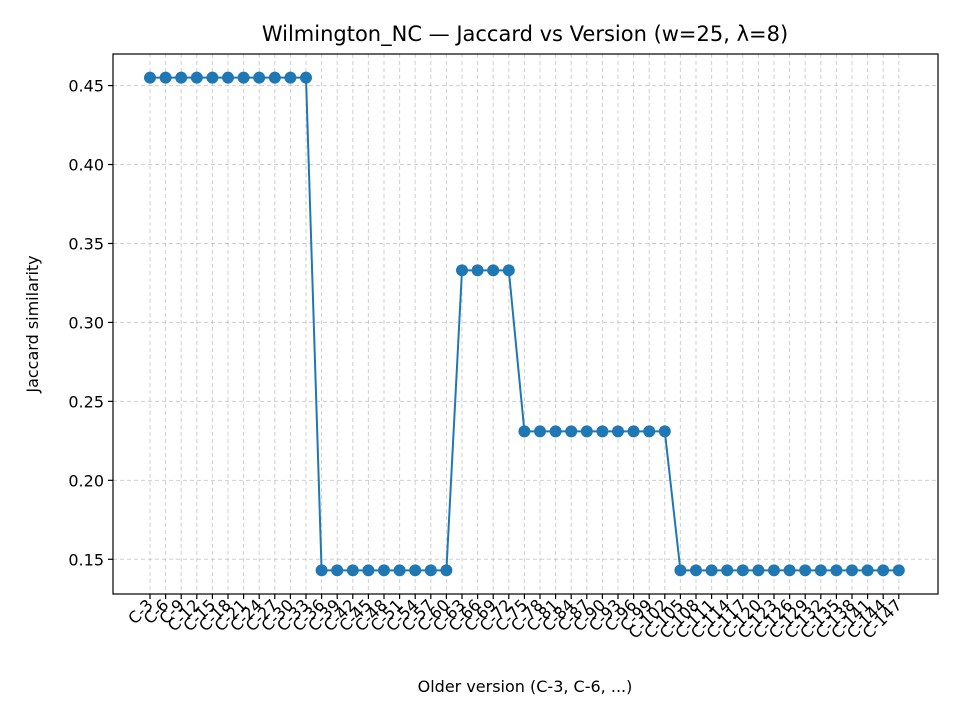 The width and height of the screenshot is (960, 720). Describe the element at coordinates (32, 324) in the screenshot. I see `y-axis-label: Jaccard similarity` at that location.